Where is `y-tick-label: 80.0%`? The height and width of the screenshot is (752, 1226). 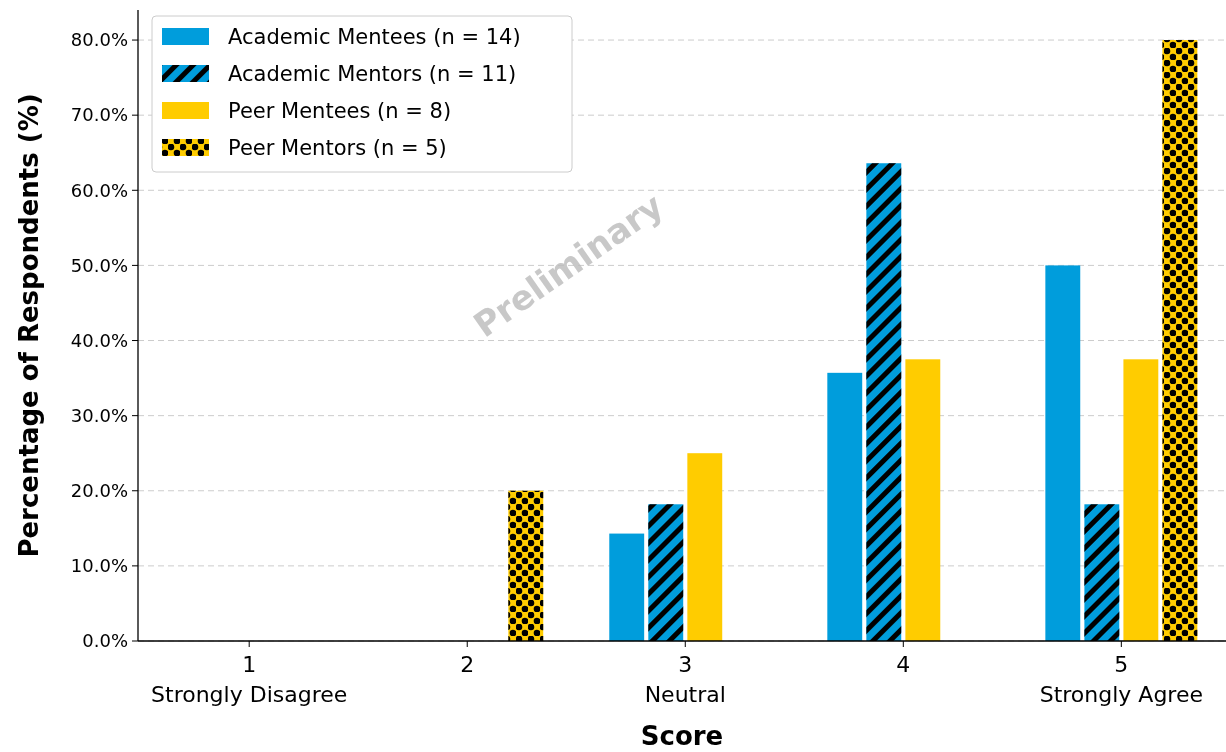
y-tick-label: 80.0% is located at coordinates (99, 40).